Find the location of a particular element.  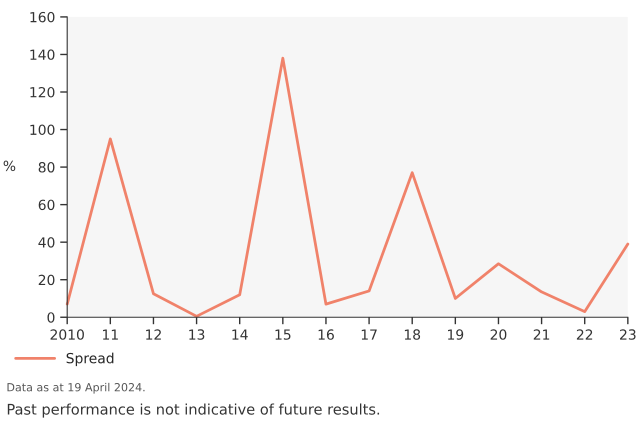

y-tick-label: 120 is located at coordinates (42, 92).